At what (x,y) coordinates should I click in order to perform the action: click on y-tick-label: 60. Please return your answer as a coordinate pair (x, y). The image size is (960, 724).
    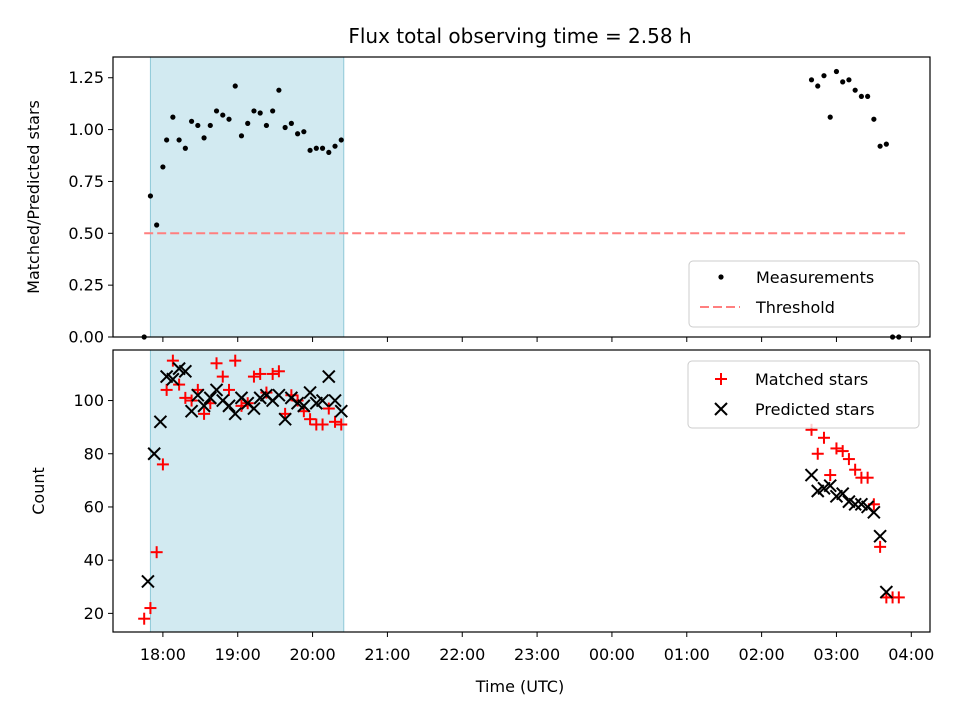
    Looking at the image, I should click on (94, 506).